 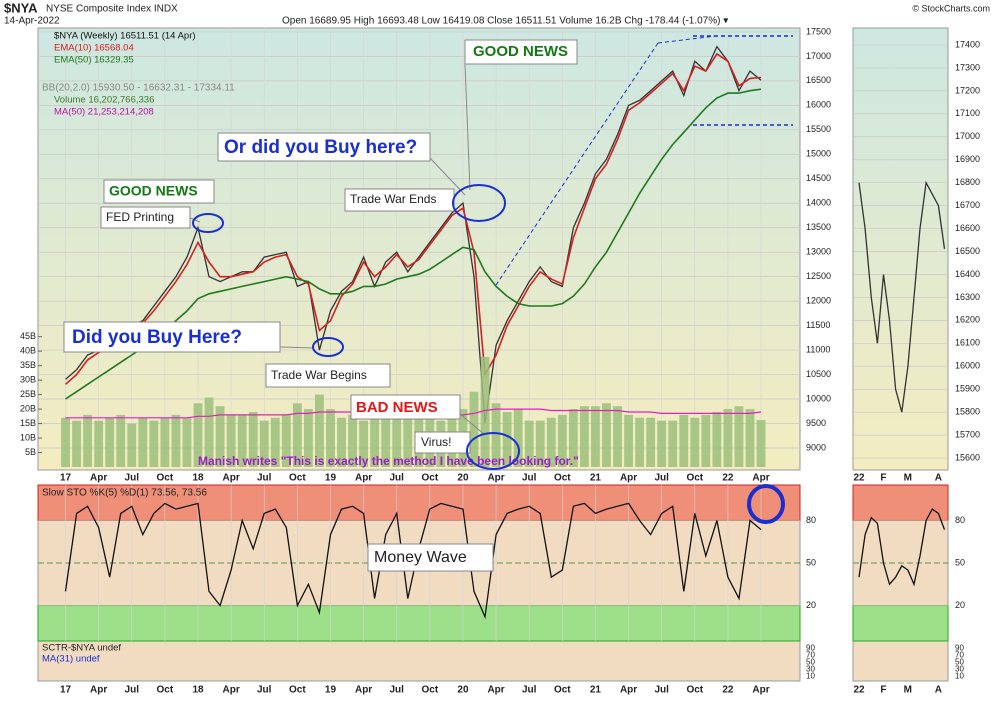 What do you see at coordinates (900, 661) in the screenshot?
I see `zoom-sctr-panel` at bounding box center [900, 661].